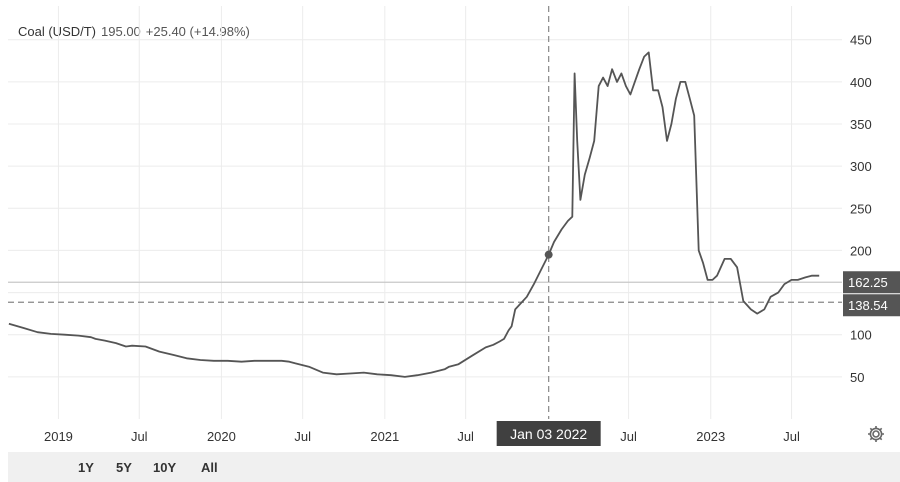  I want to click on y-tick-label: 250, so click(861, 208).